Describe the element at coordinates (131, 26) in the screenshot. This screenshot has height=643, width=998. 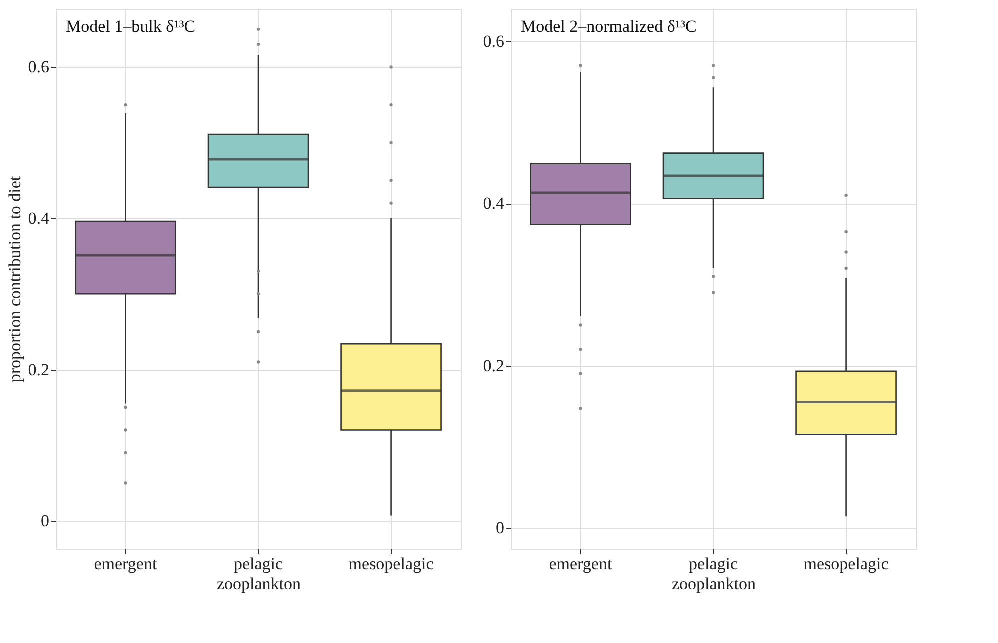
I see `text: Model 1–bulk δ¹³C` at that location.